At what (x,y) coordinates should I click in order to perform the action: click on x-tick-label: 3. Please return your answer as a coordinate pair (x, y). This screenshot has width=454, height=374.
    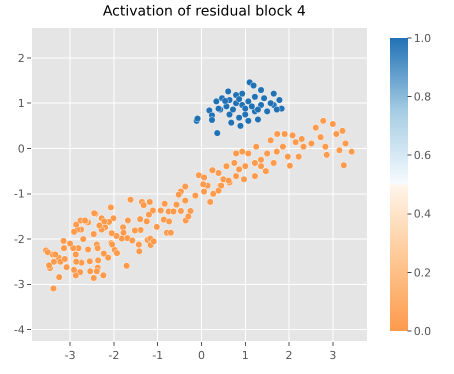
    Looking at the image, I should click on (332, 355).